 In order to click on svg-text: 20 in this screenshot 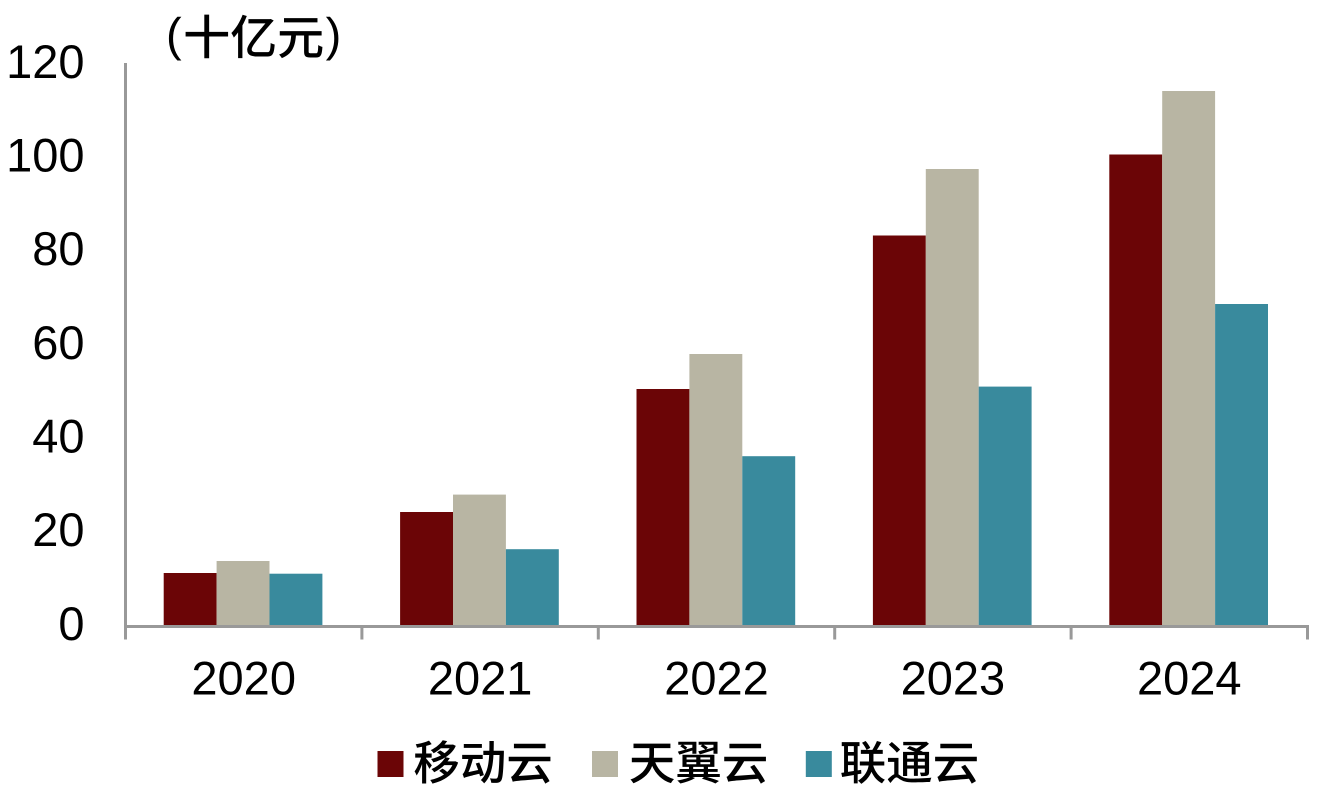, I will do `click(58, 529)`.